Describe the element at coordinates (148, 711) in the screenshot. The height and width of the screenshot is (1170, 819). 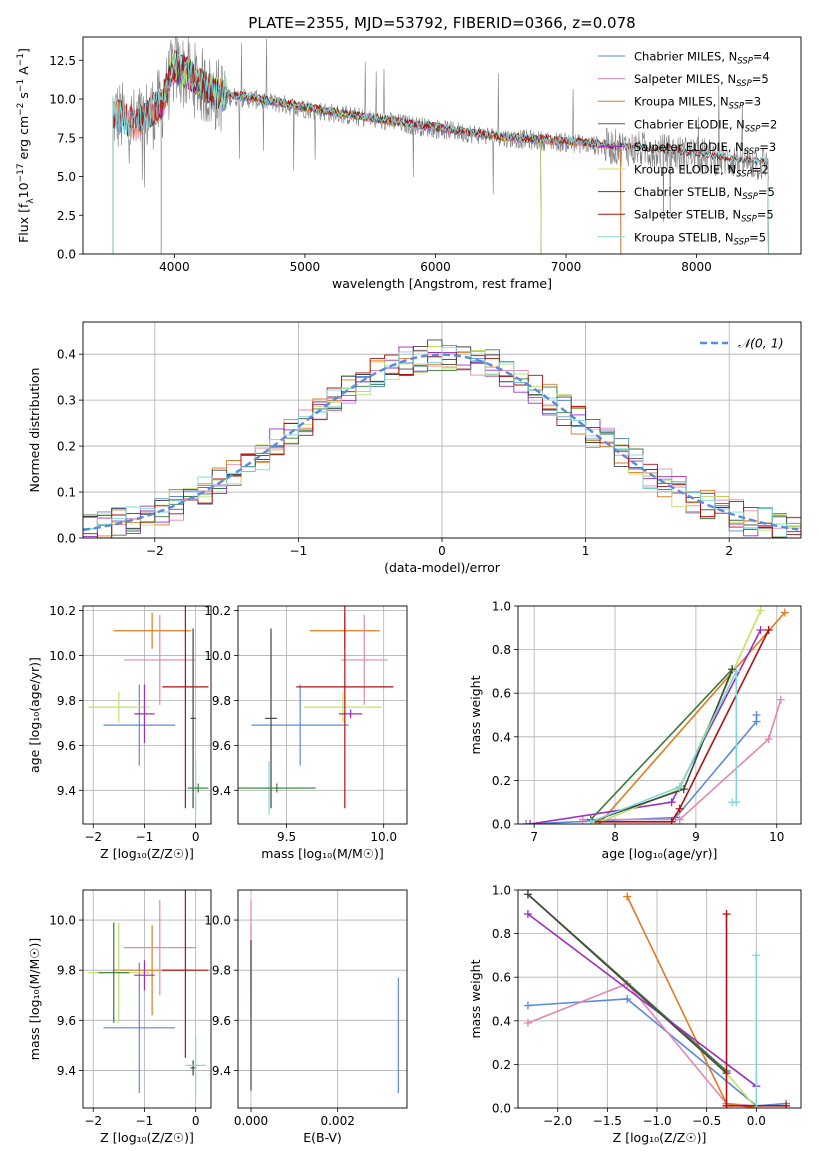
I see `age_vs_Z-plot-area` at that location.